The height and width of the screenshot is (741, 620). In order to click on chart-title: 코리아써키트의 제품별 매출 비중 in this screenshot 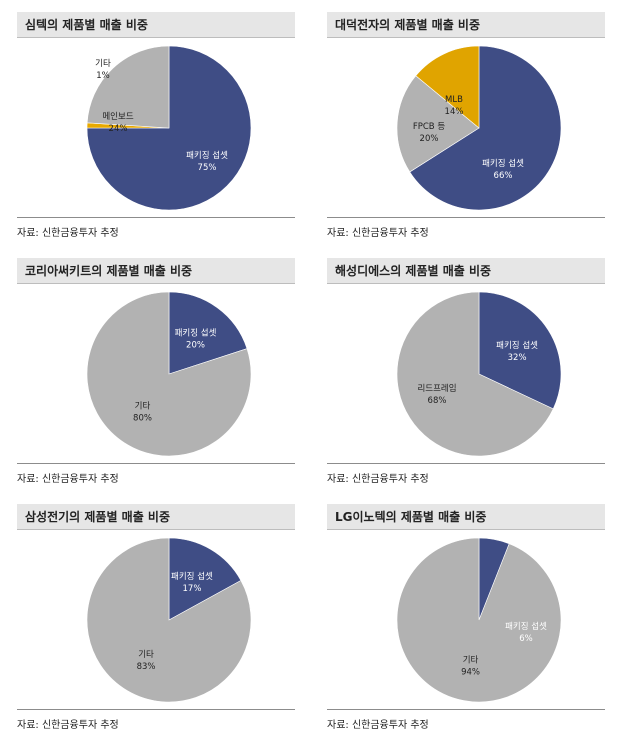, I will do `click(156, 271)`.